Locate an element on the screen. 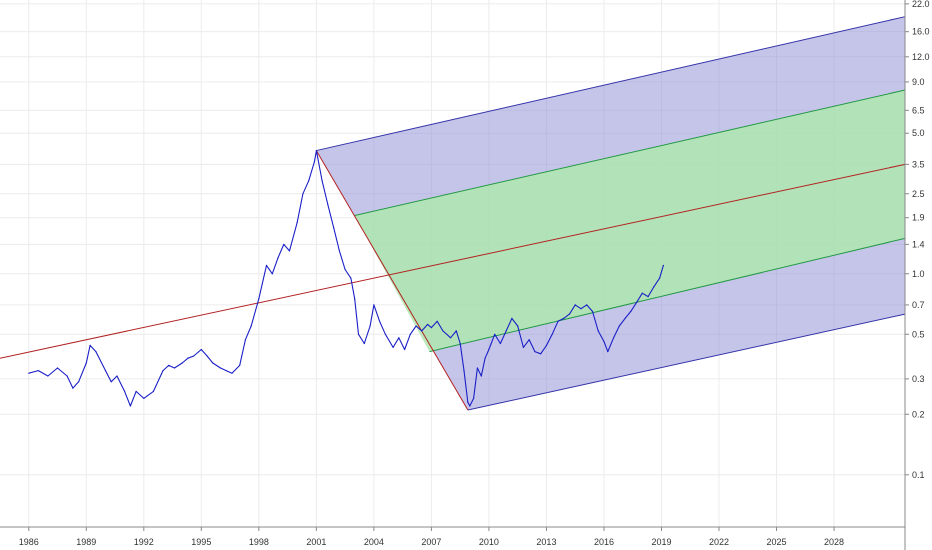  x-tick-label: 2007 is located at coordinates (431, 542).